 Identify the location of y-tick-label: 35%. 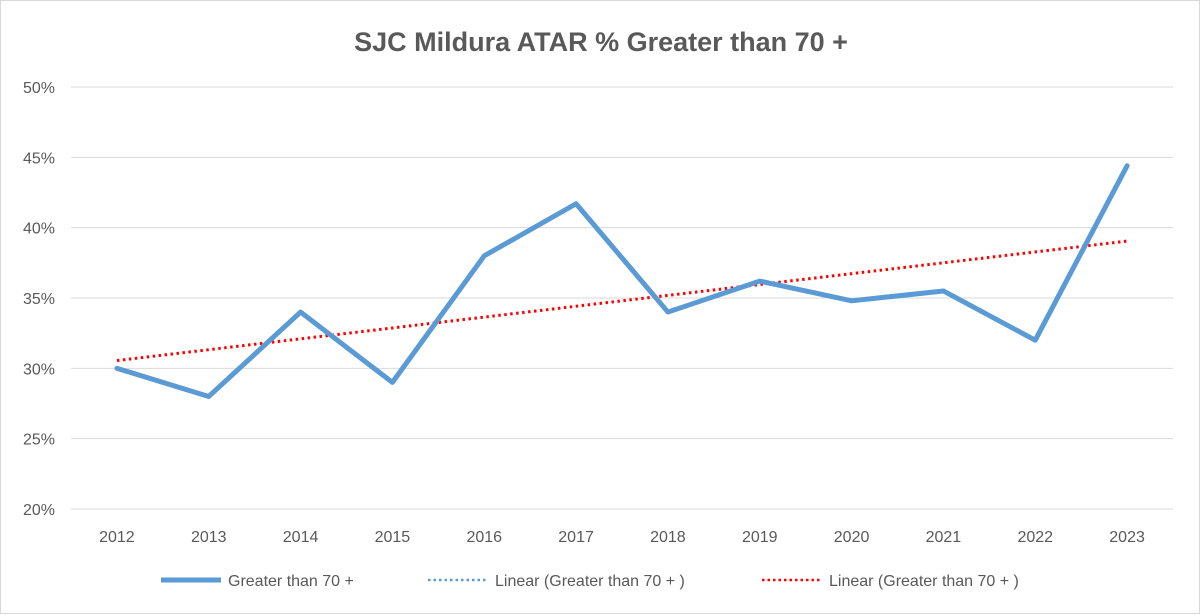
(39, 299).